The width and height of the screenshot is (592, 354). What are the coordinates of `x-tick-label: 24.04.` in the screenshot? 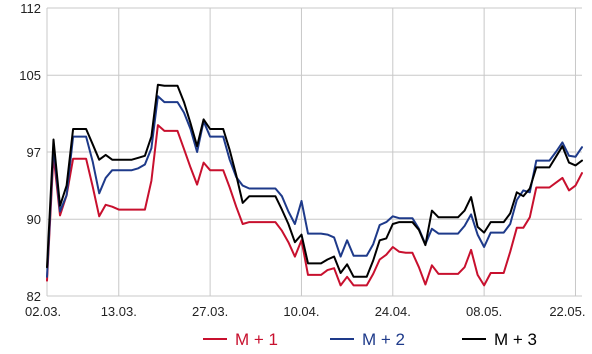 It's located at (393, 311).